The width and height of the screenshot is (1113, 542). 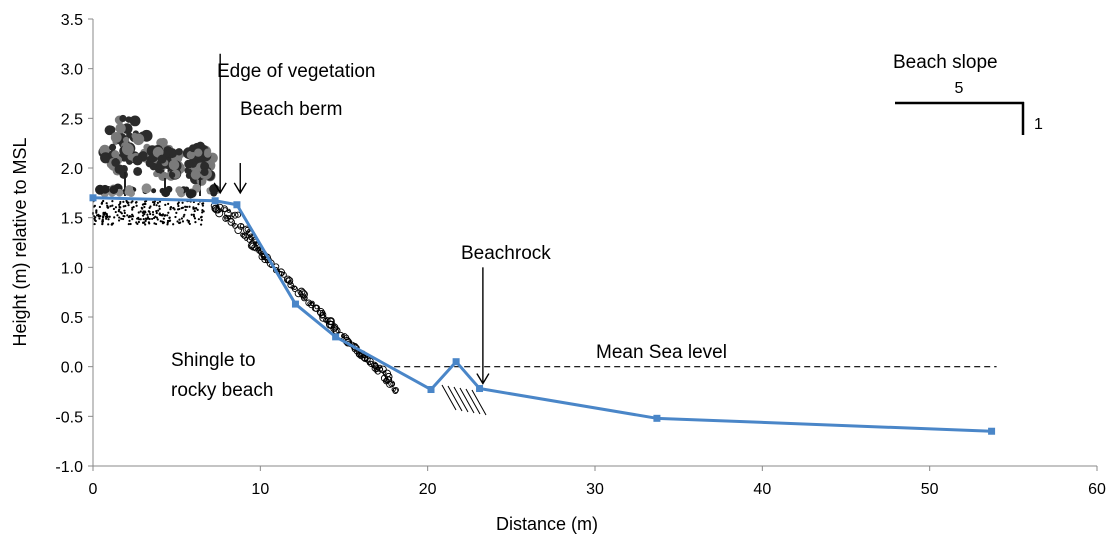 I want to click on y-tick-label: 1.5, so click(x=72, y=219).